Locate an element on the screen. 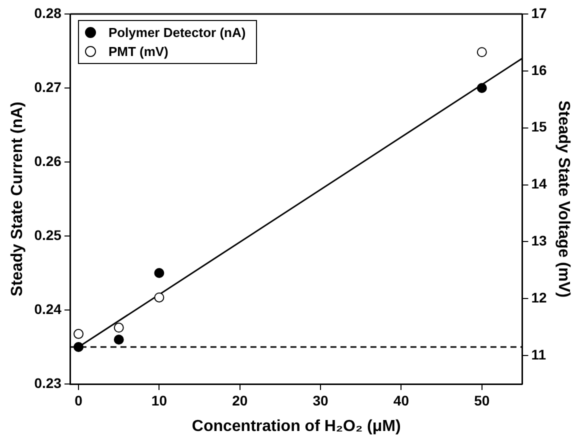  y-tick-label: 0.26 is located at coordinates (48, 160).